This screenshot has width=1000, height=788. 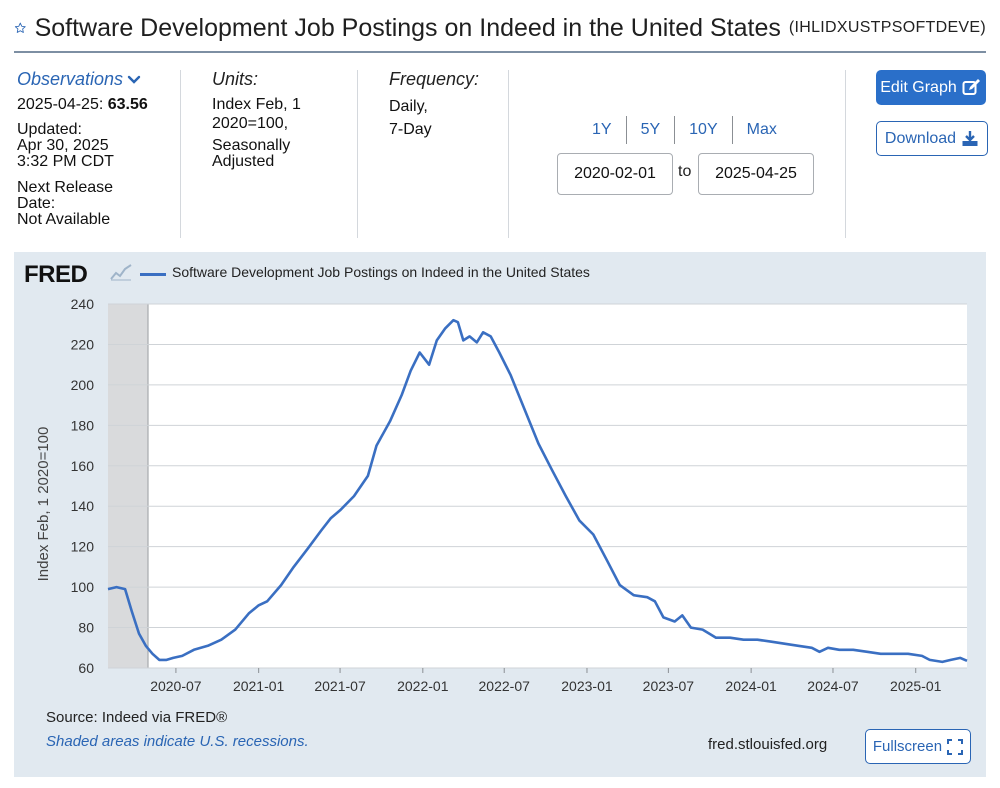 I want to click on y-tick-label: 60, so click(x=86, y=668).